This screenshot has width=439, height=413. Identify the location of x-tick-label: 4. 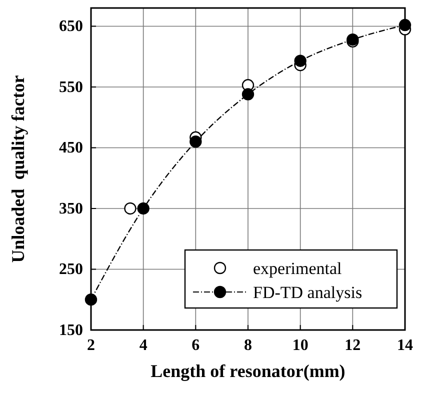
(143, 345).